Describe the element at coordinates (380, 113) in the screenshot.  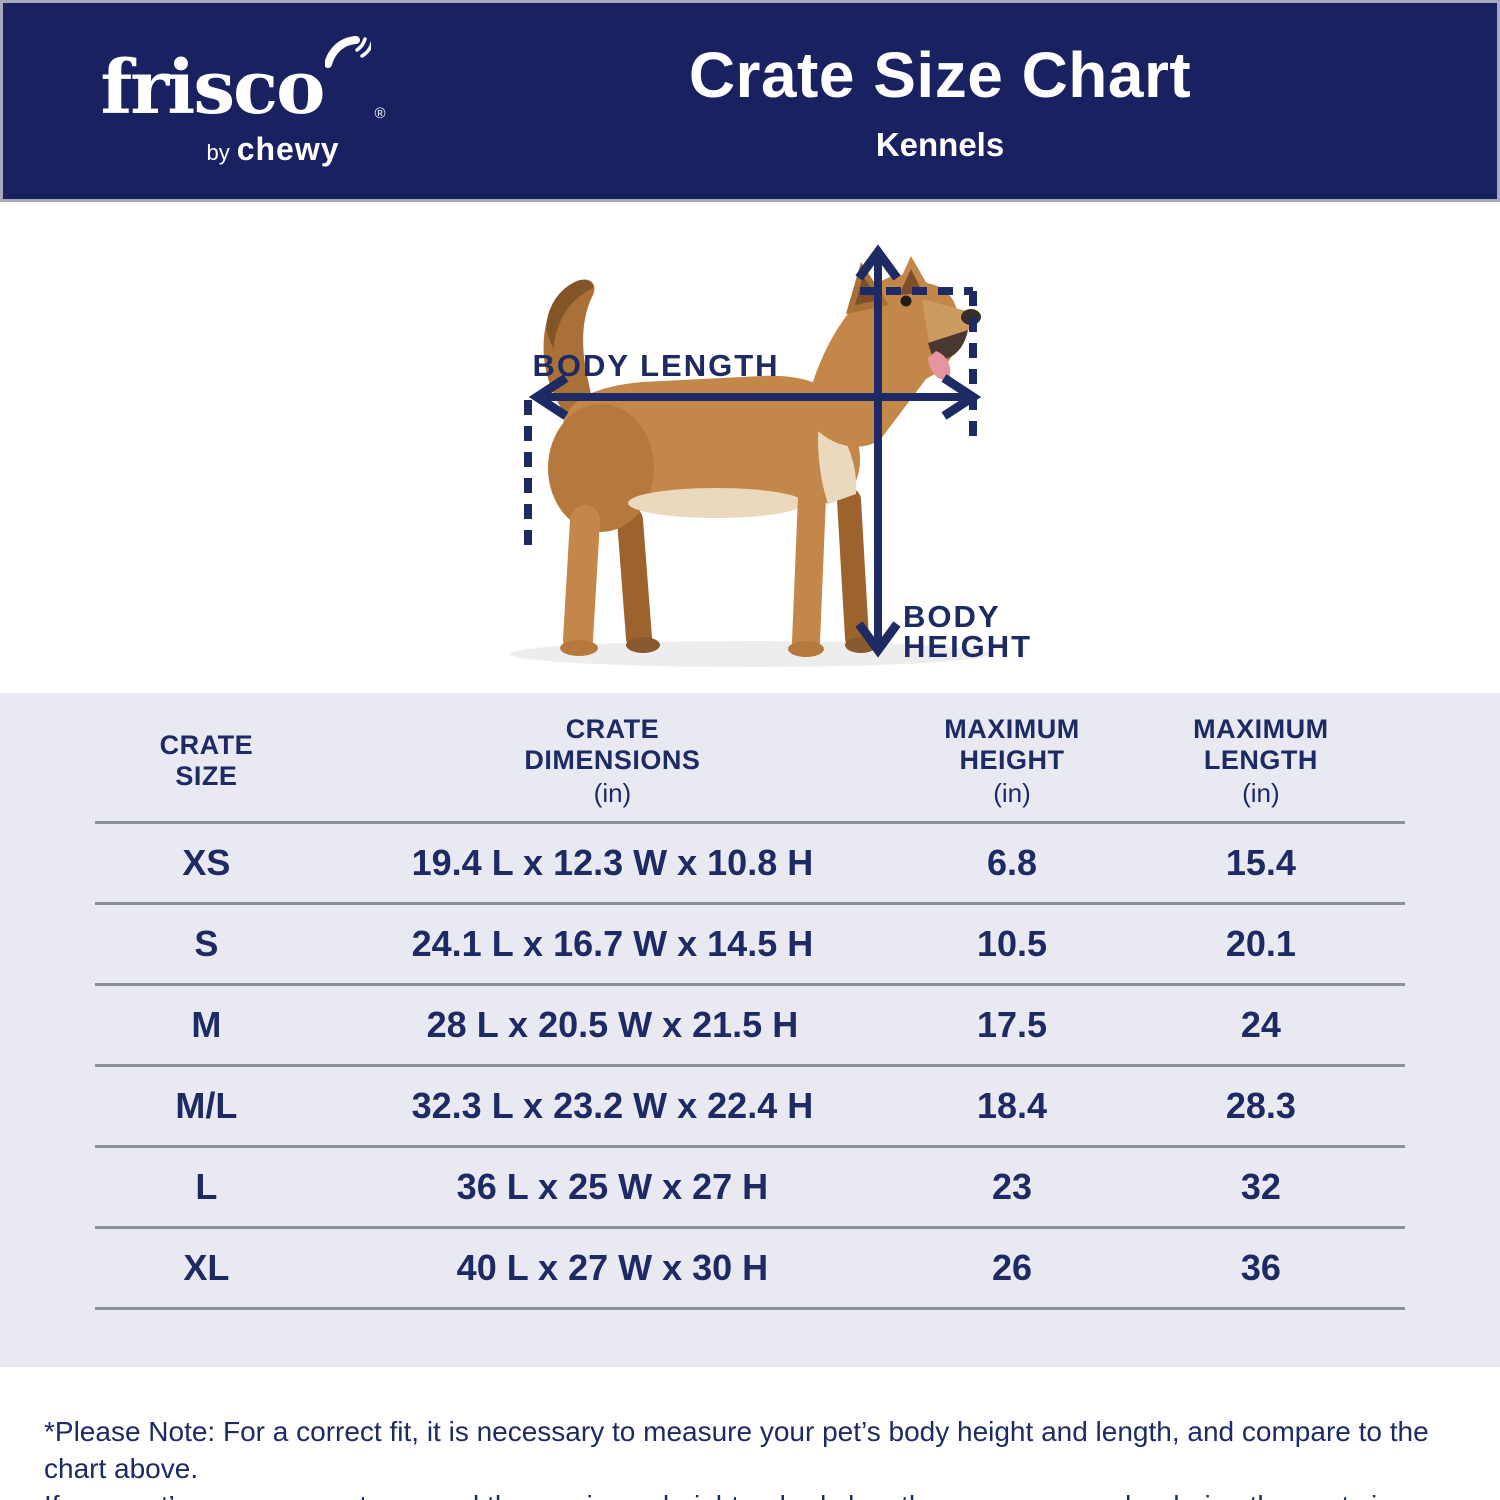
I see `registered-mark: ®` at that location.